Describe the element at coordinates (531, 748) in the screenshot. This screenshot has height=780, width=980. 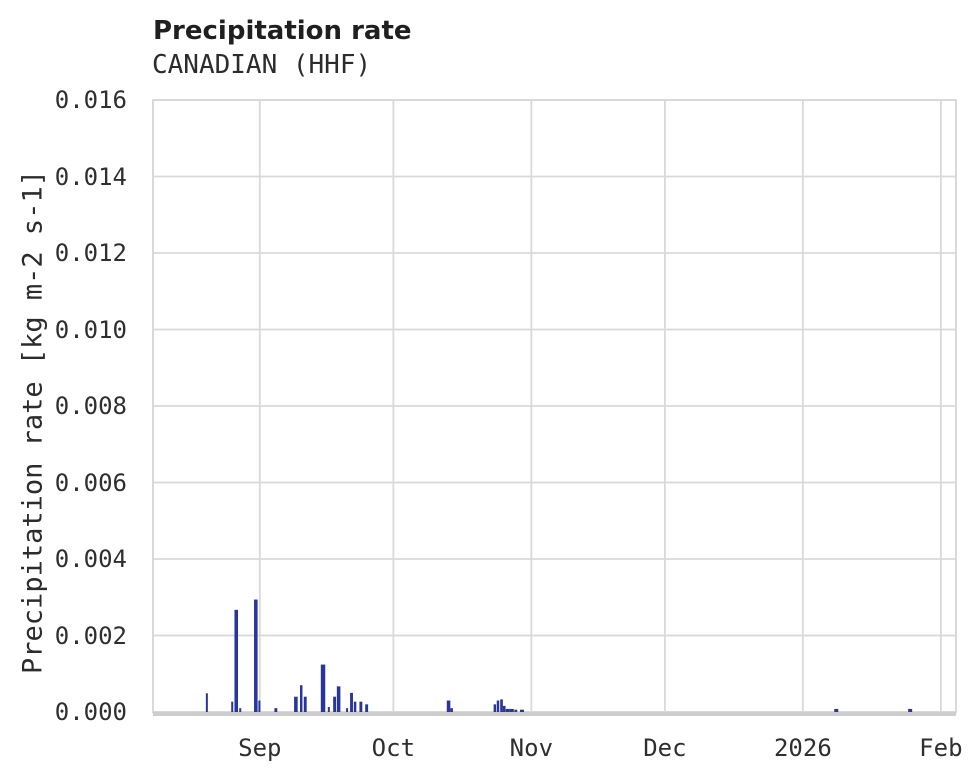
I see `x-tick-label: Nov` at that location.